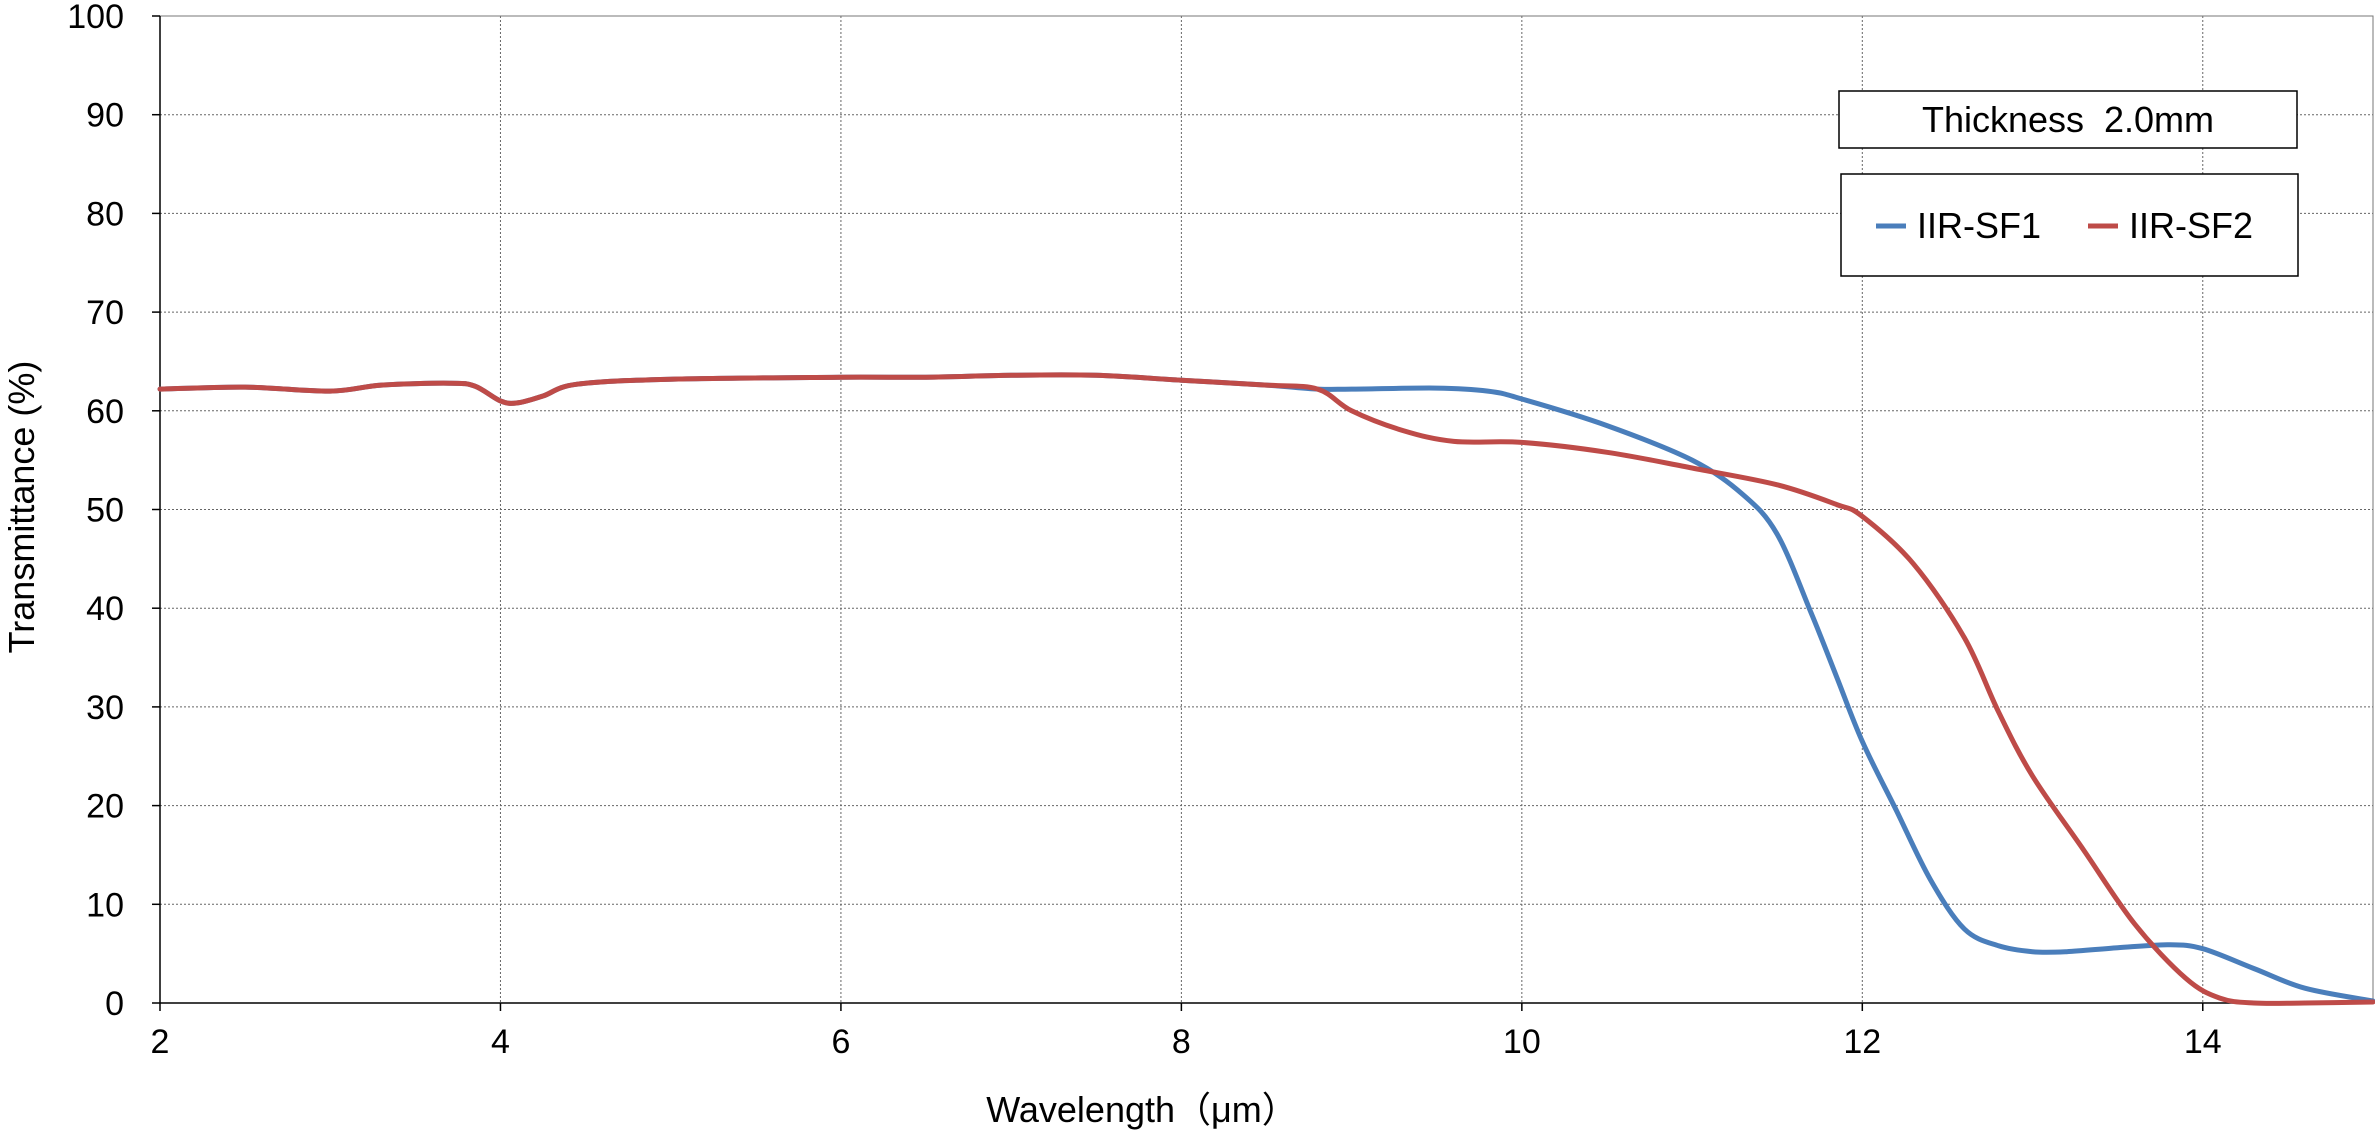 Image resolution: width=2375 pixels, height=1138 pixels. I want to click on y-tick-label: 10, so click(105, 905).